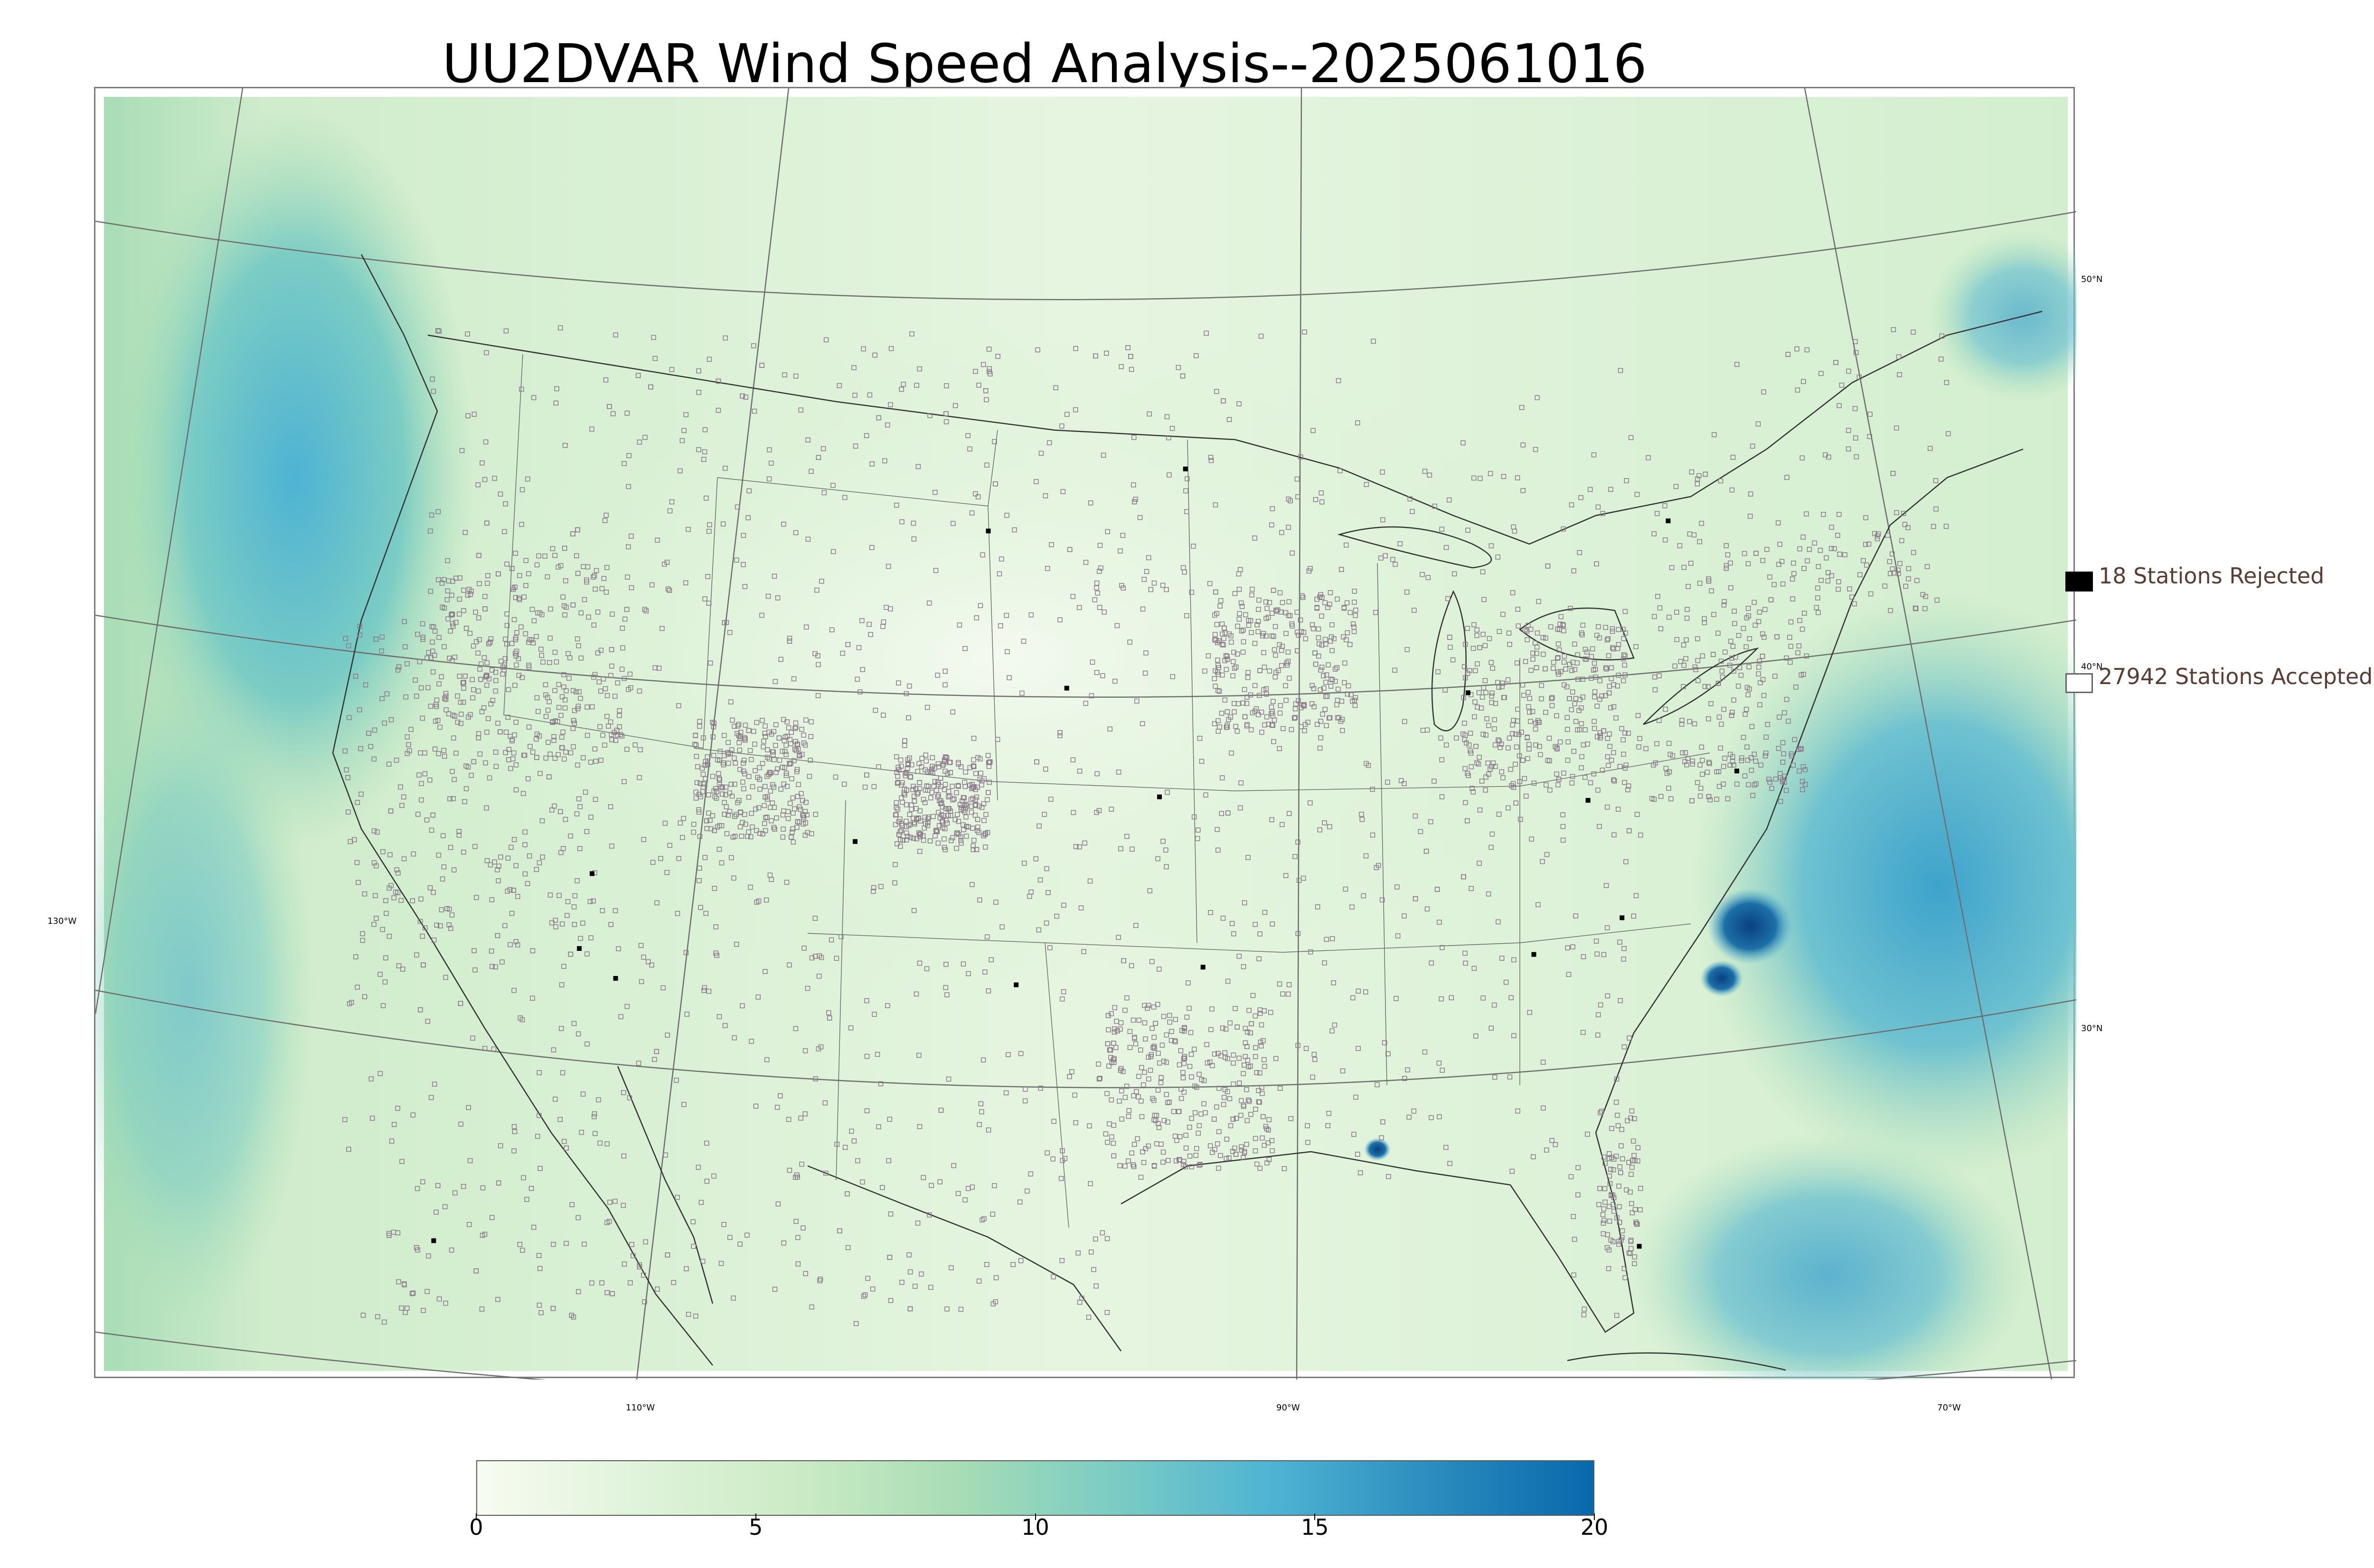  What do you see at coordinates (1035, 1517) in the screenshot?
I see `colorbar-tick-mark` at bounding box center [1035, 1517].